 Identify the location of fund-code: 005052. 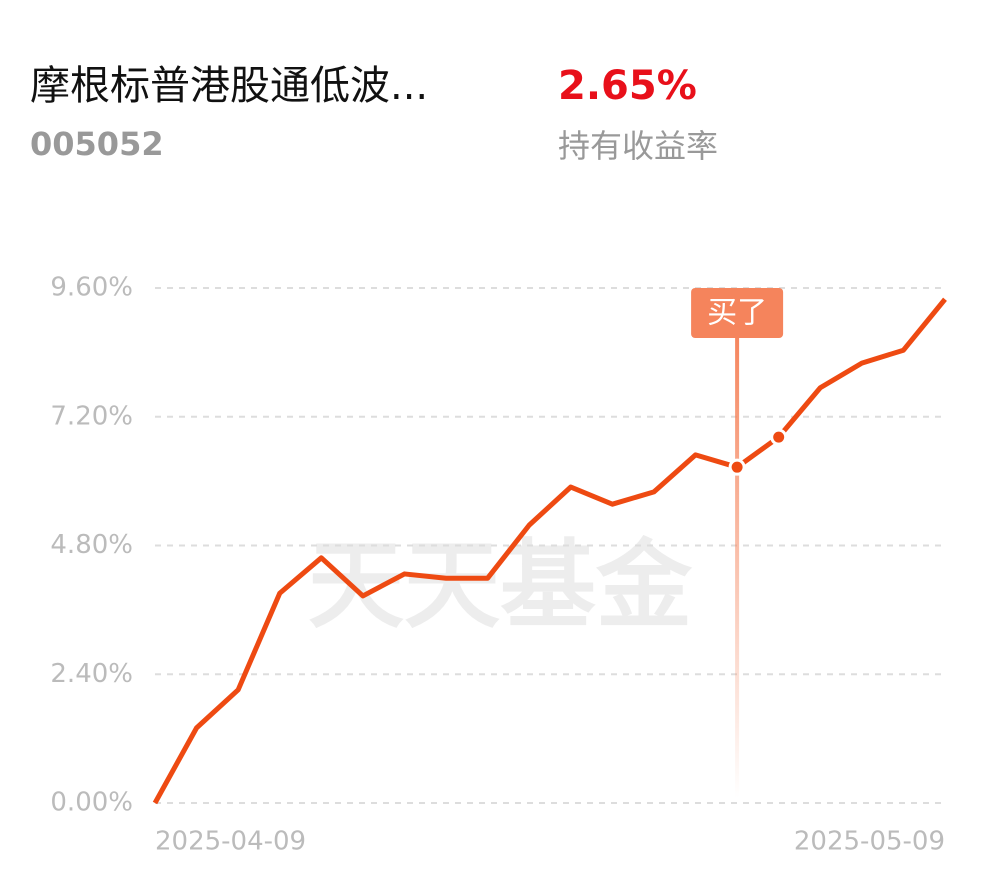
(97, 144).